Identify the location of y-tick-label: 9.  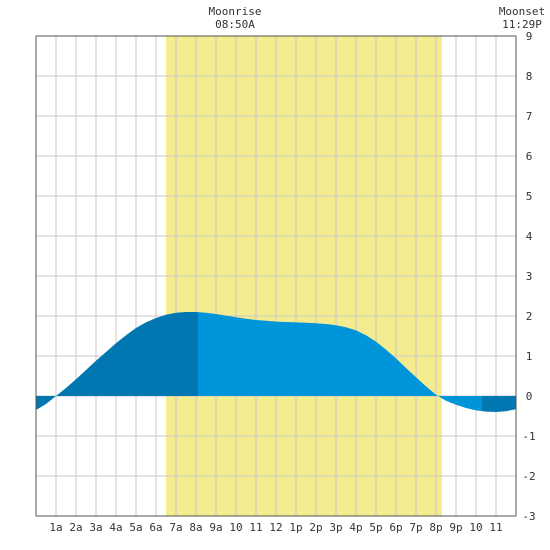
(529, 36).